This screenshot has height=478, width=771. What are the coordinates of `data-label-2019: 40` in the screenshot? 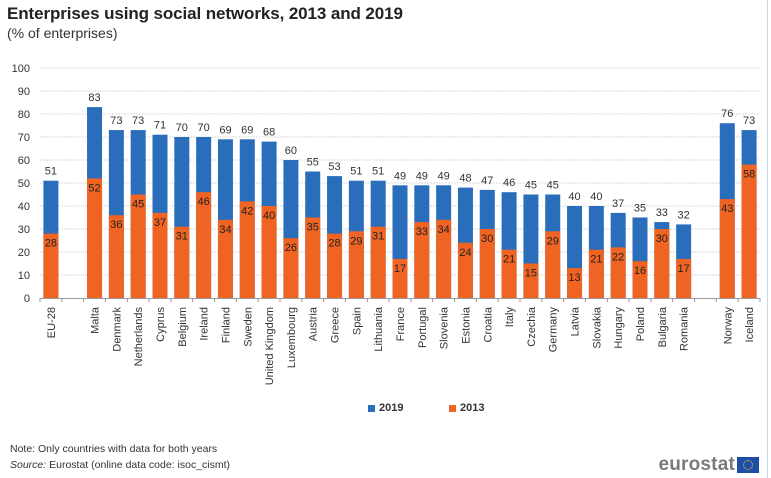 It's located at (574, 197).